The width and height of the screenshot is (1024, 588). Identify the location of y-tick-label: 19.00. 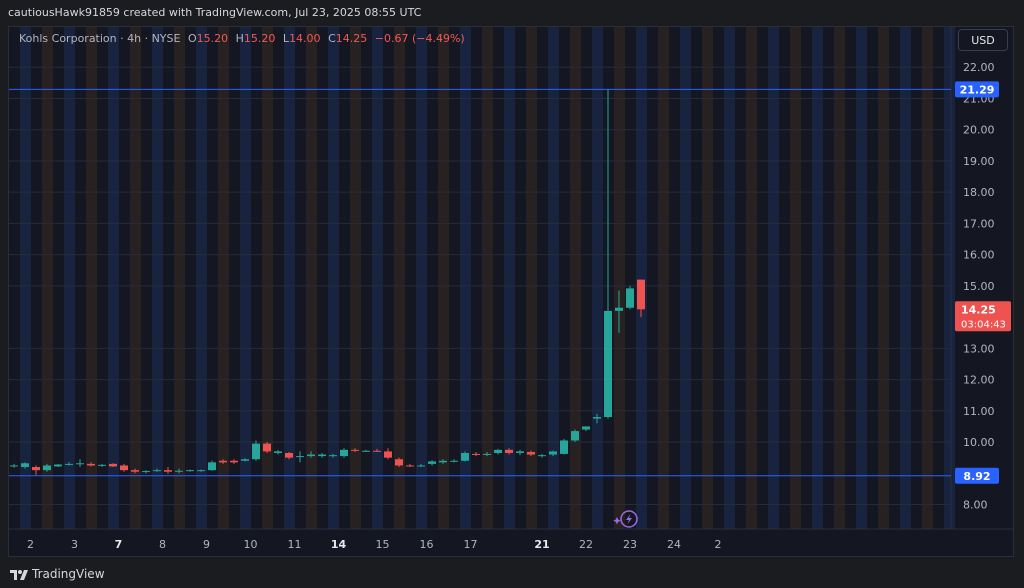
(979, 161).